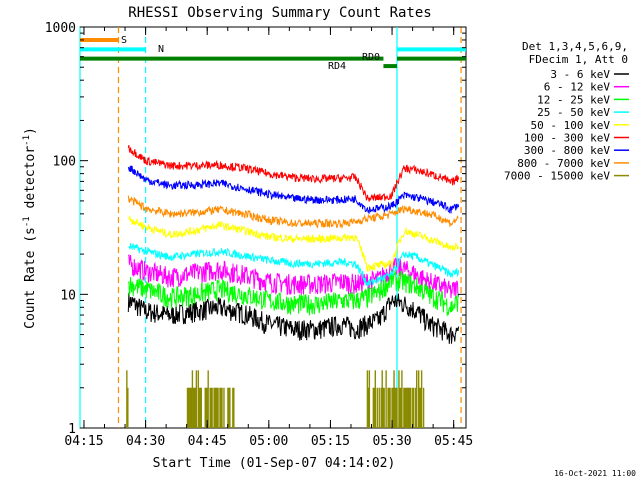 This screenshot has height=480, width=640. Describe the element at coordinates (60, 28) in the screenshot. I see `y-tick-label: 1000` at that location.